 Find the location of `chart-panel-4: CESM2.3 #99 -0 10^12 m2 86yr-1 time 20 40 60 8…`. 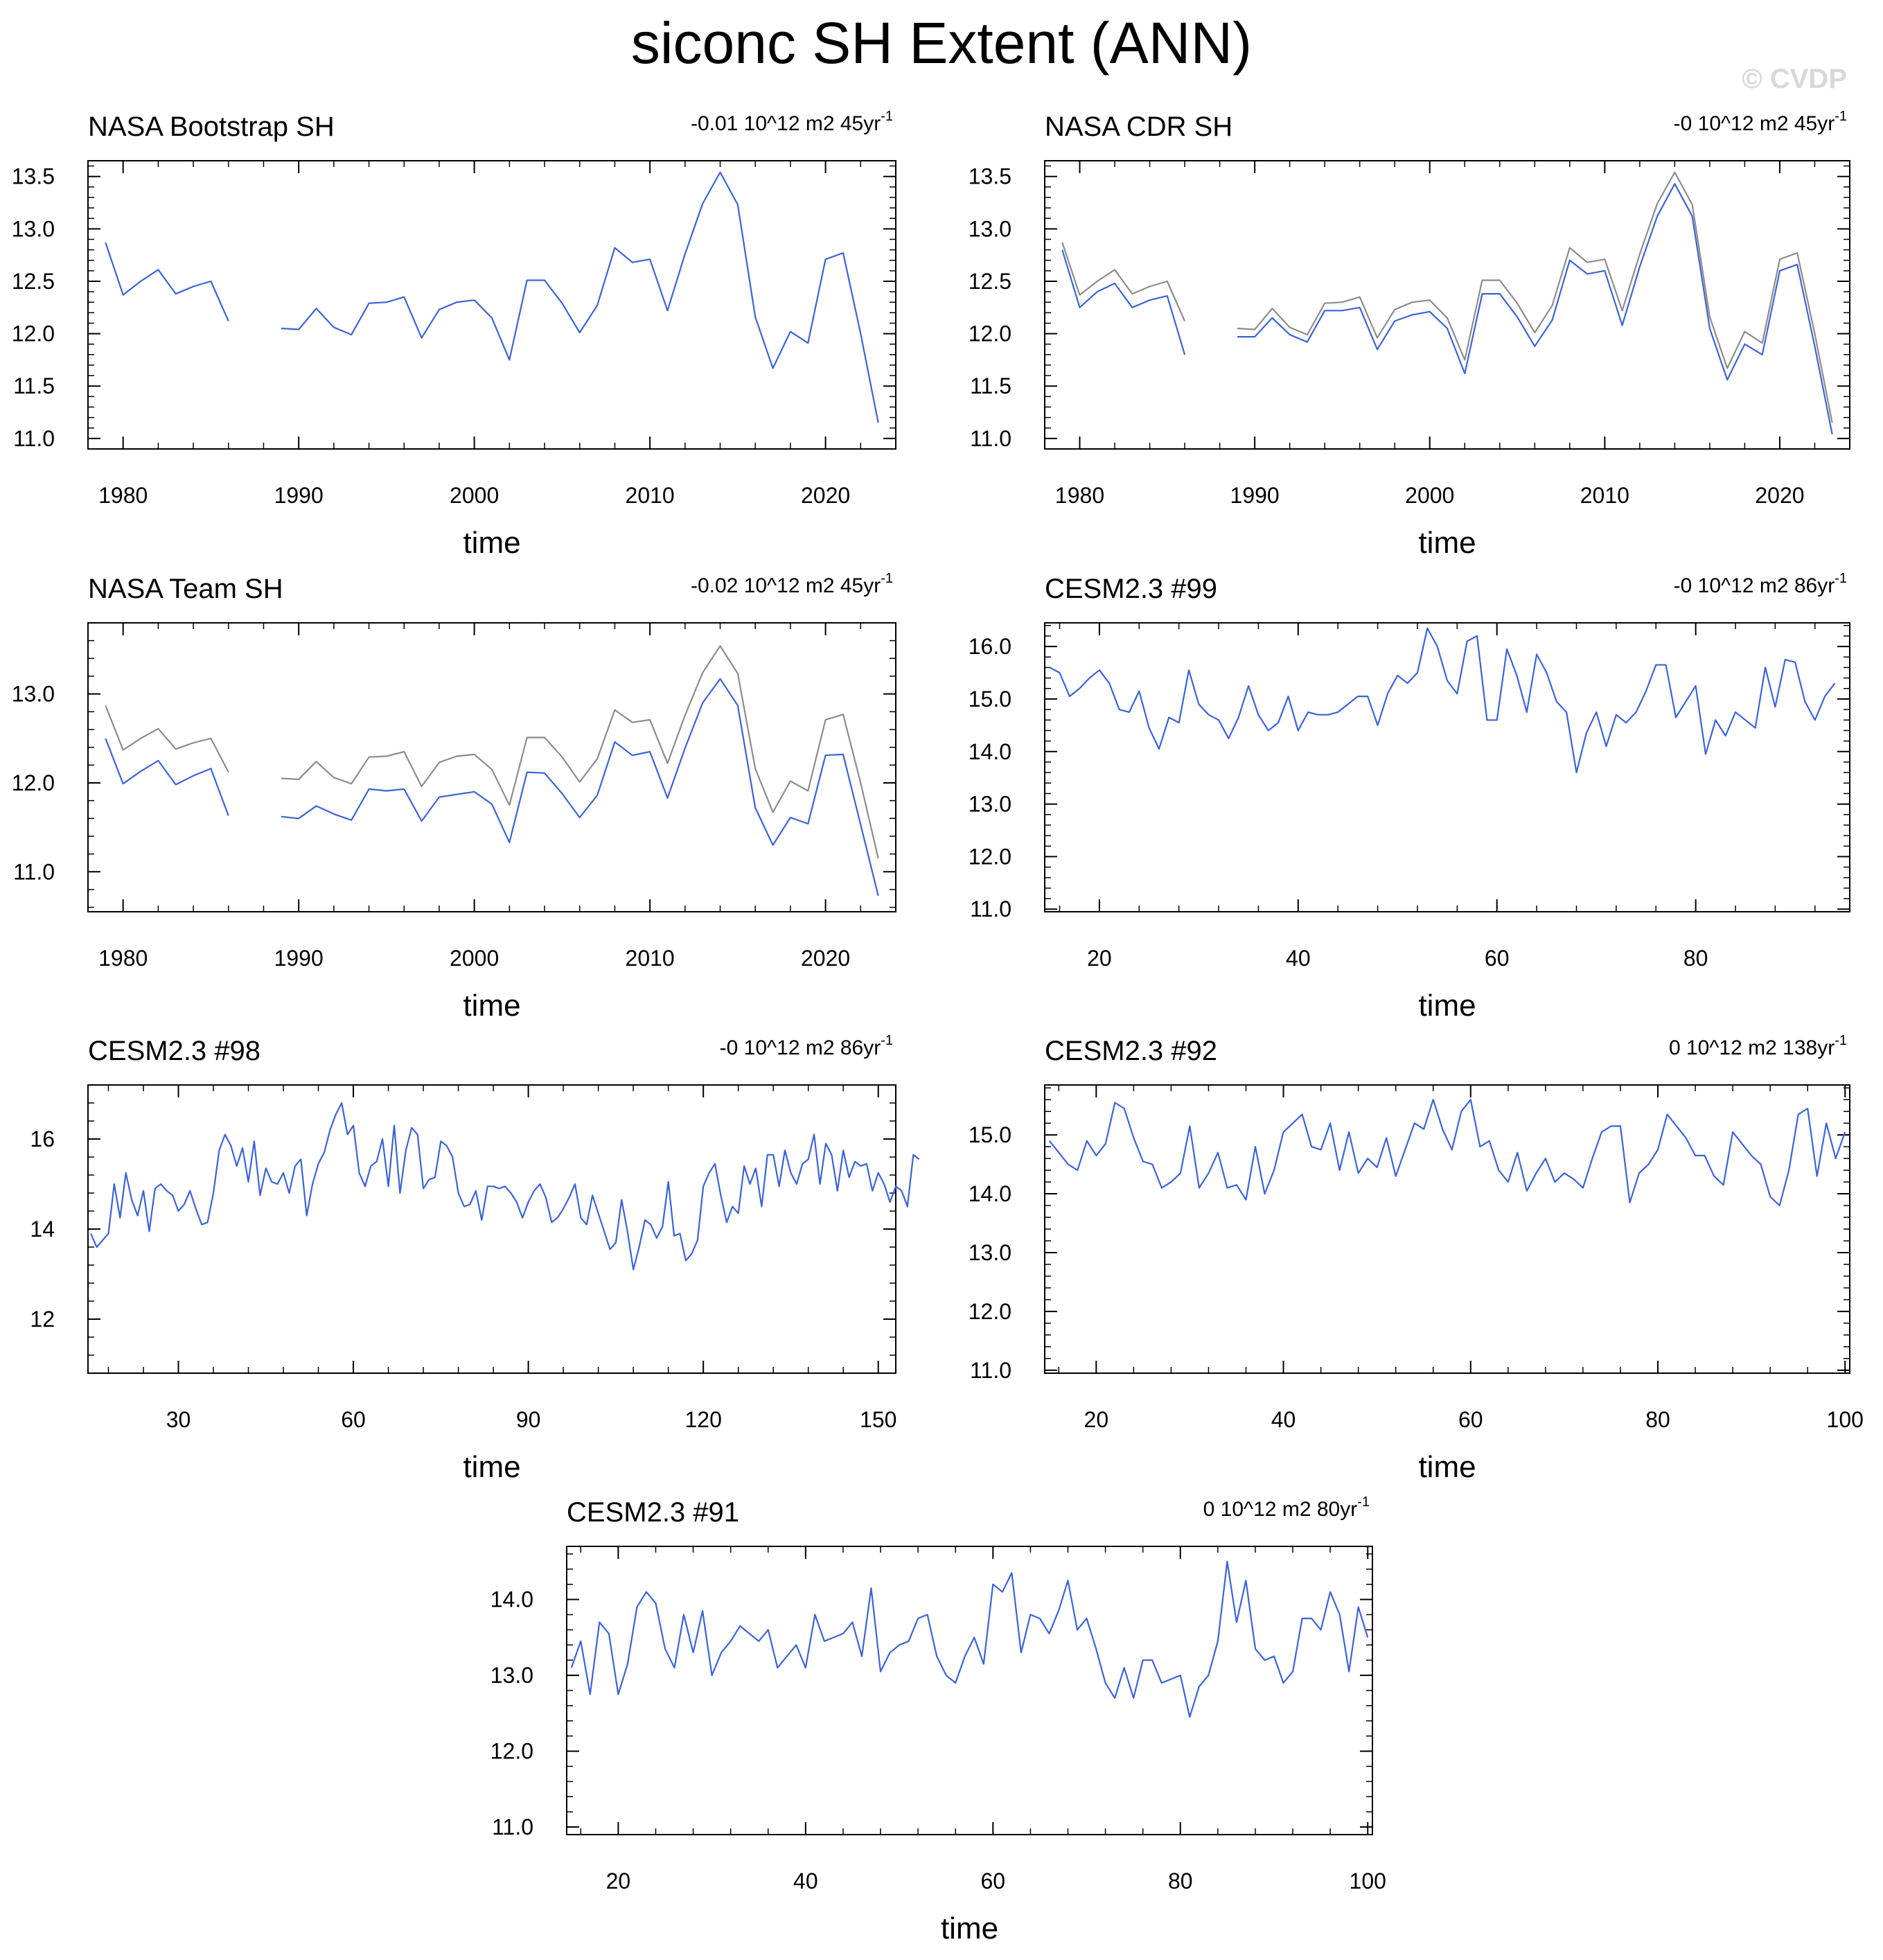

chart-panel-4: CESM2.3 #99 -0 10^12 m2 86yr-1 time 20 40 60 8… is located at coordinates (1410, 797).